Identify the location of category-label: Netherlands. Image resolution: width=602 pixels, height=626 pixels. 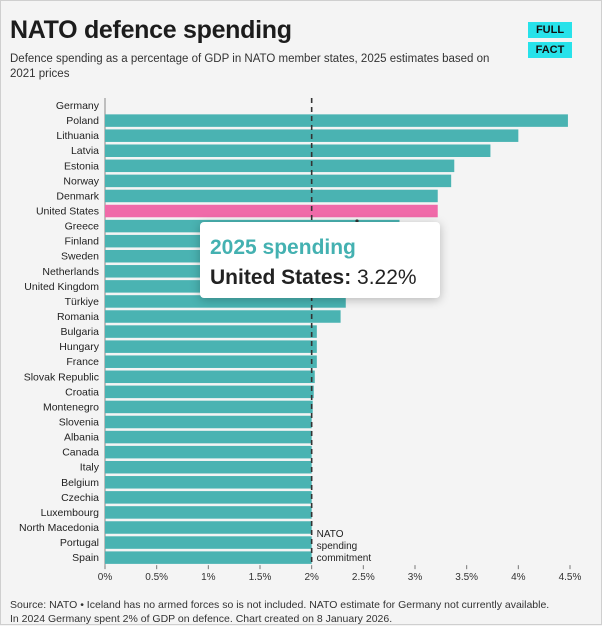
(70, 272).